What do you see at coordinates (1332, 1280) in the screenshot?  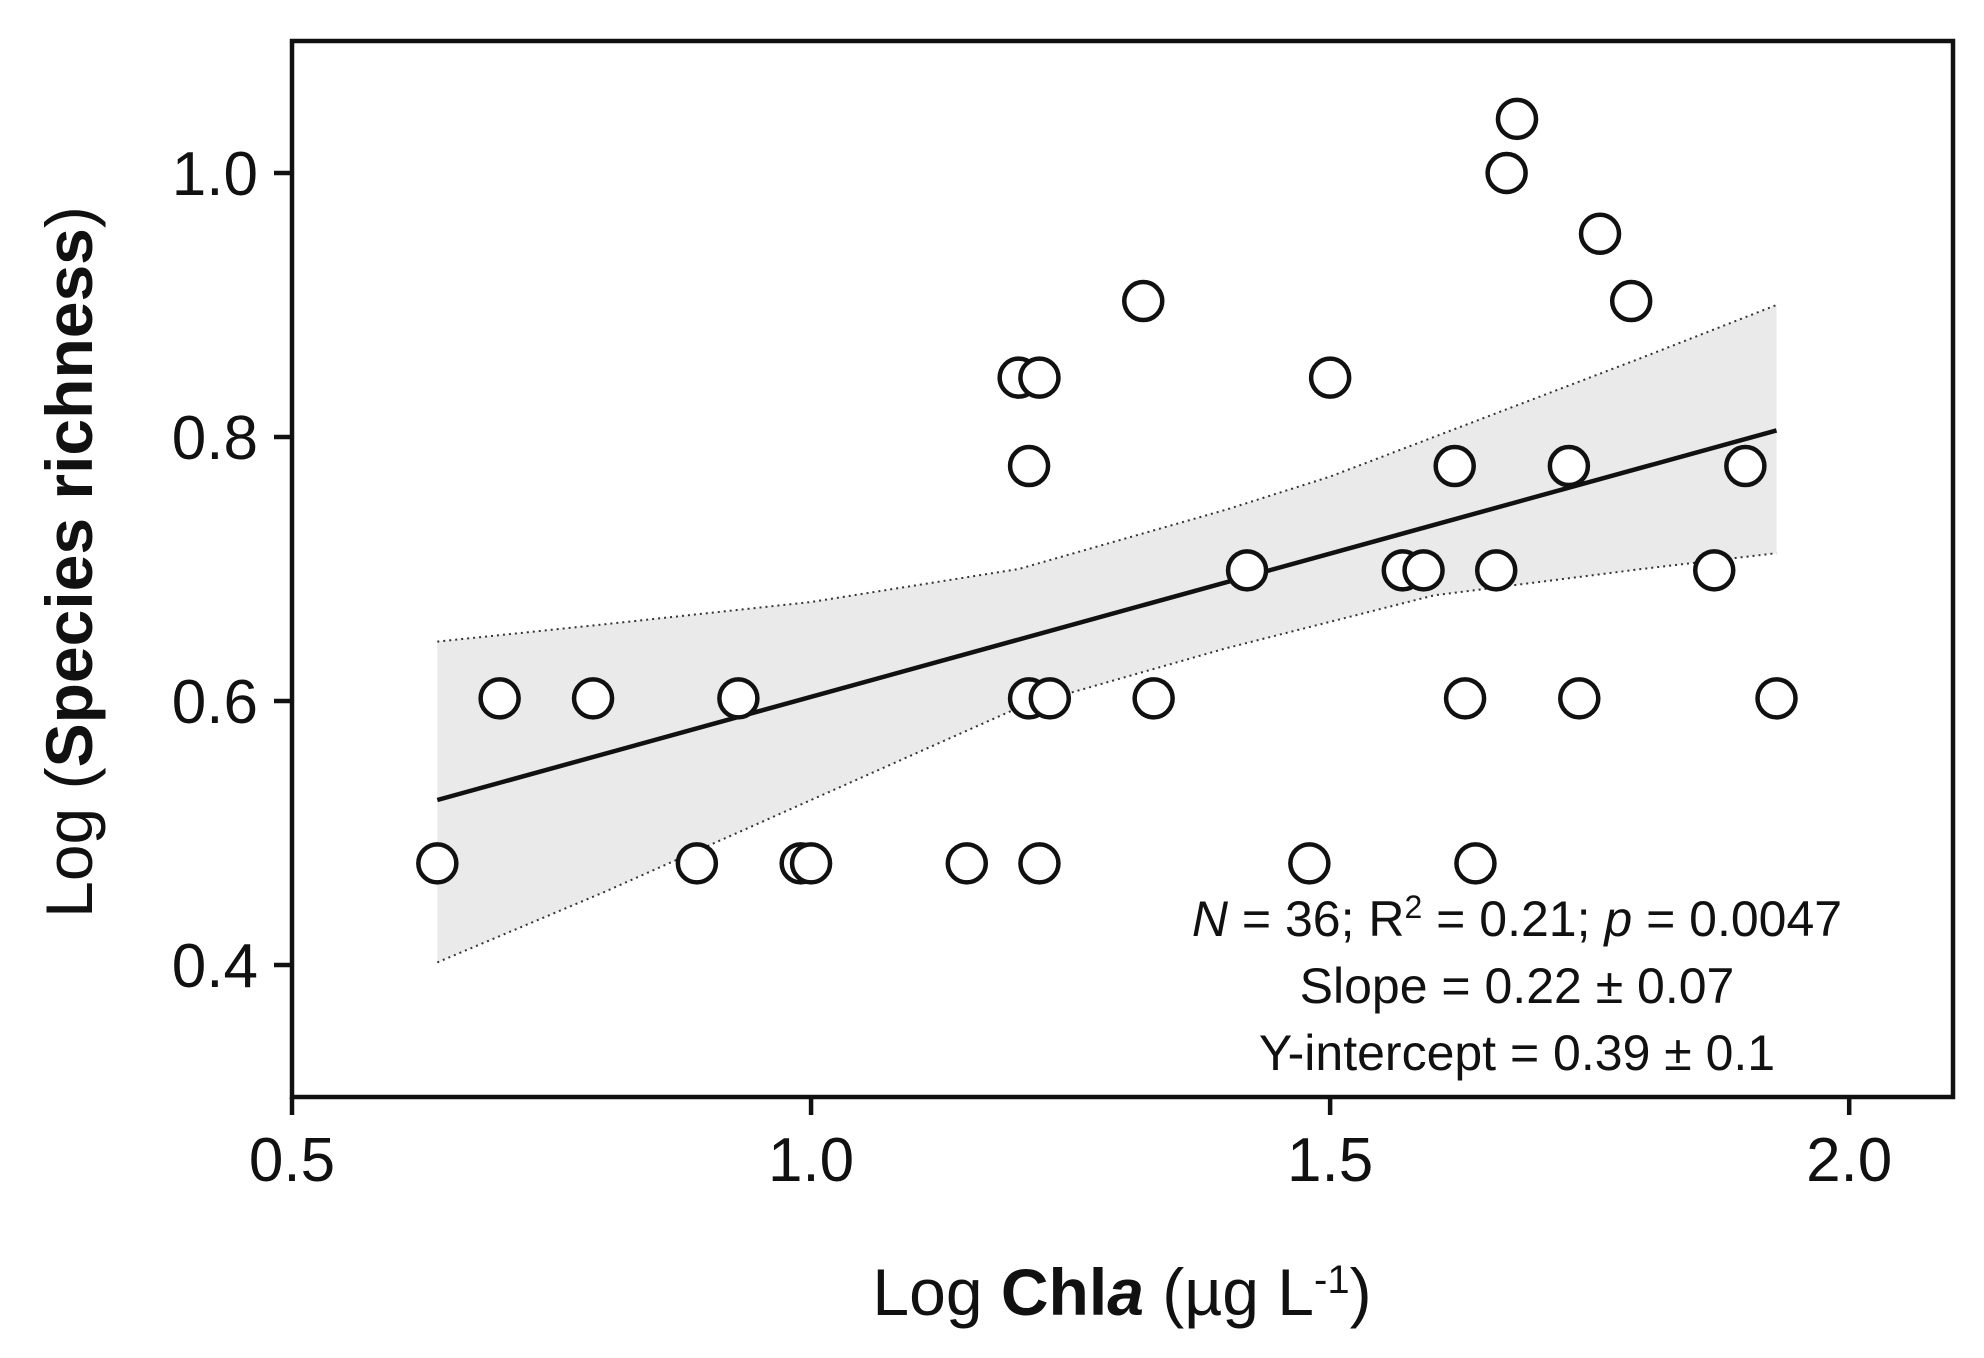 I see `x-axis-title-superscript: -1` at bounding box center [1332, 1280].